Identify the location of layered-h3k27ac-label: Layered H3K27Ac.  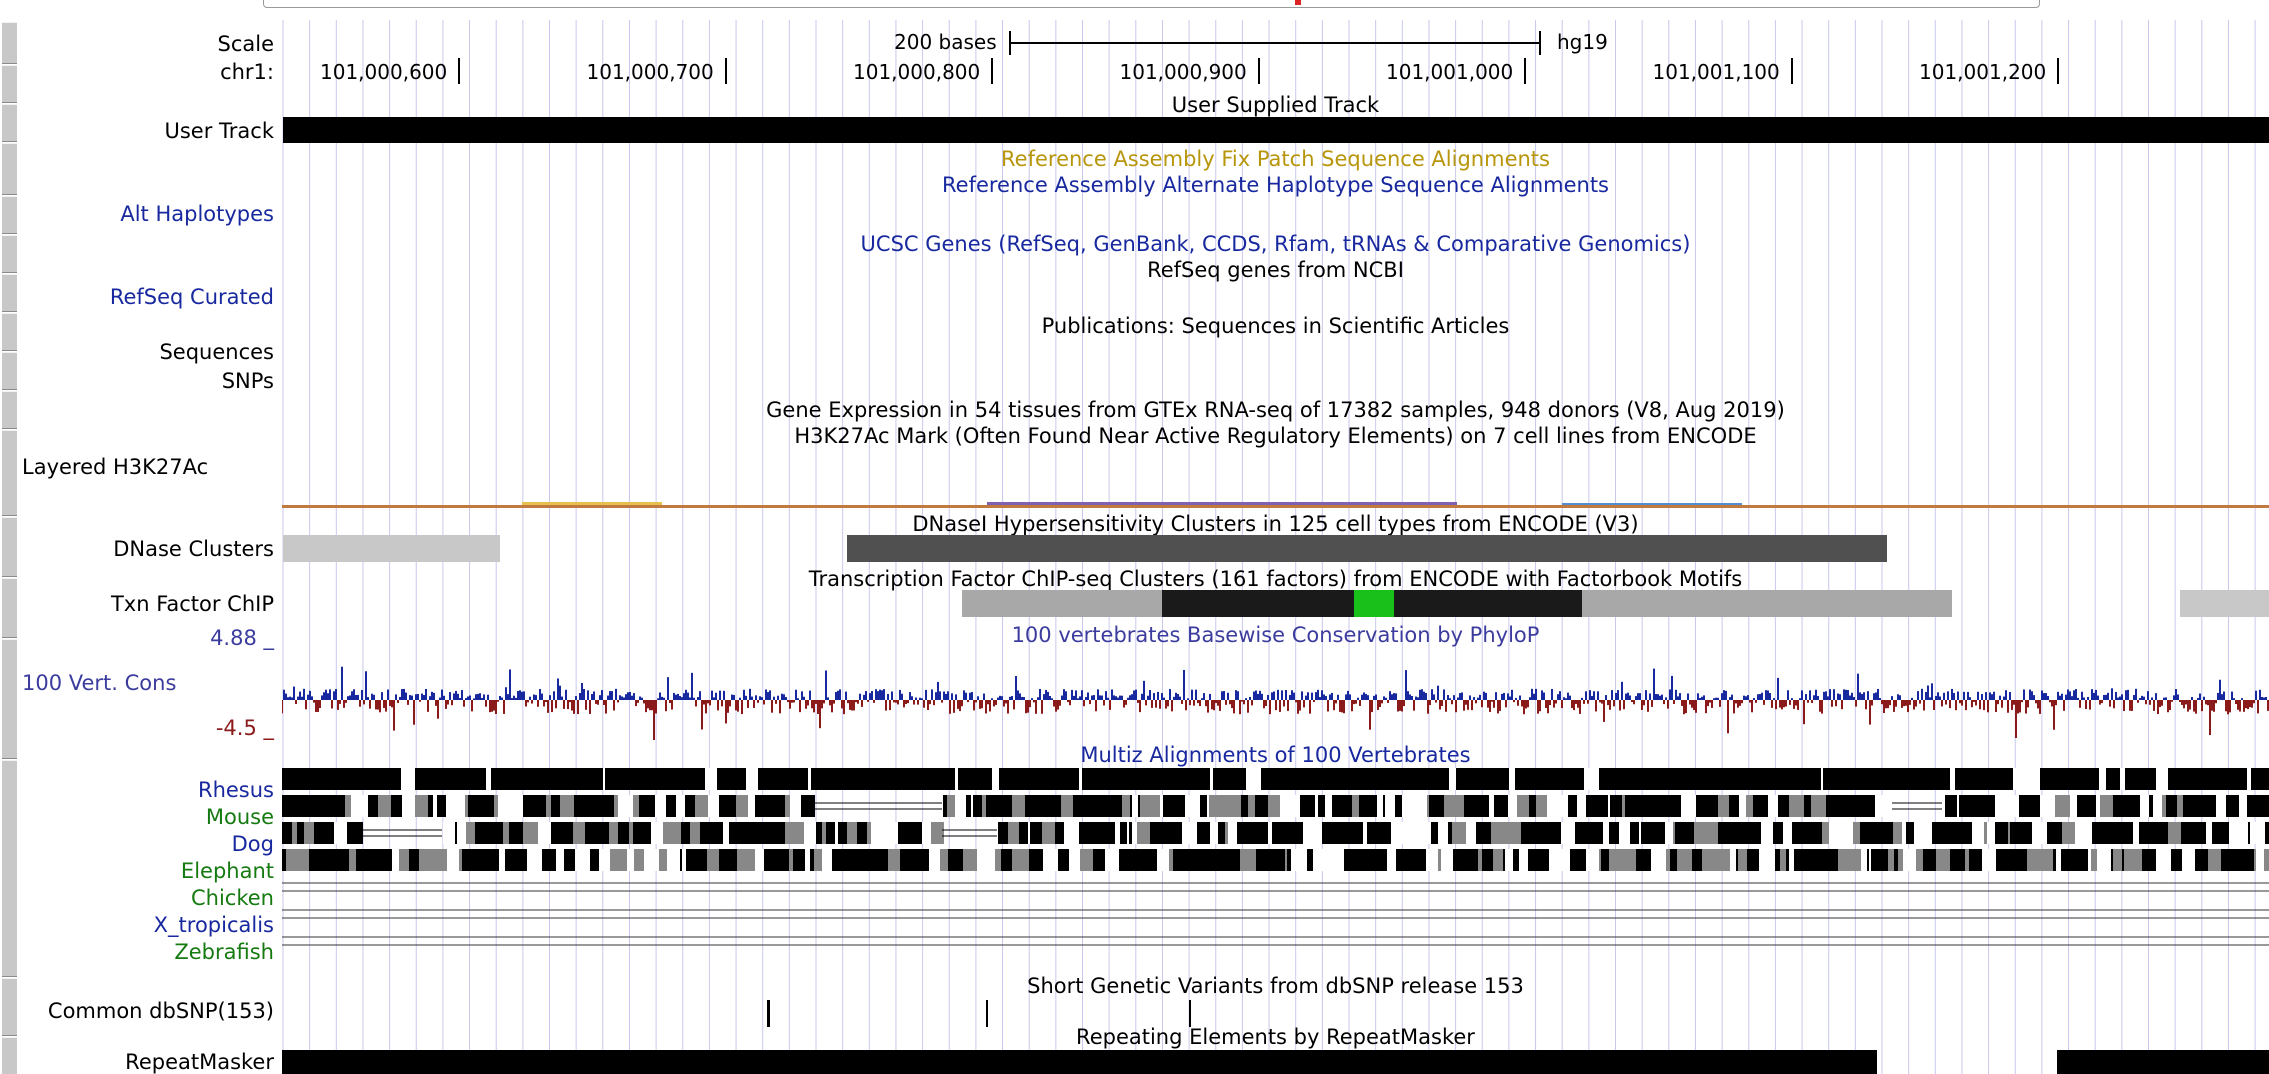
(115, 467).